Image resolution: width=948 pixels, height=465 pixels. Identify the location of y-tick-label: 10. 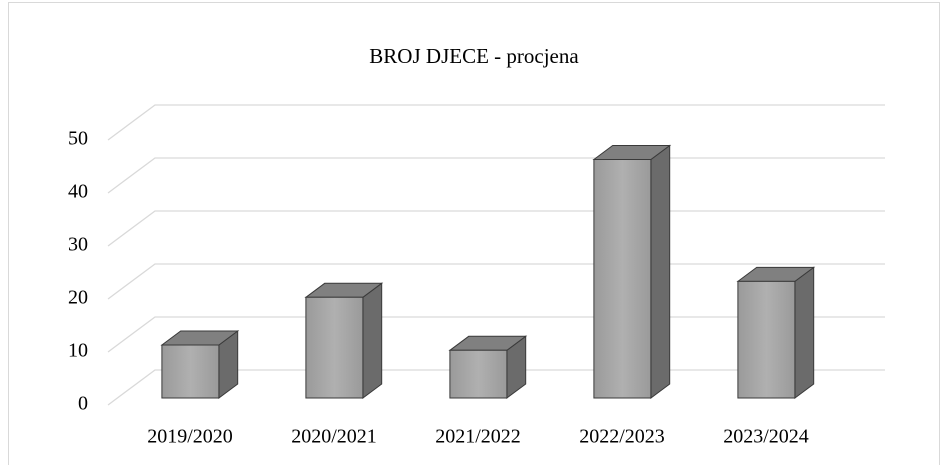
(78, 351).